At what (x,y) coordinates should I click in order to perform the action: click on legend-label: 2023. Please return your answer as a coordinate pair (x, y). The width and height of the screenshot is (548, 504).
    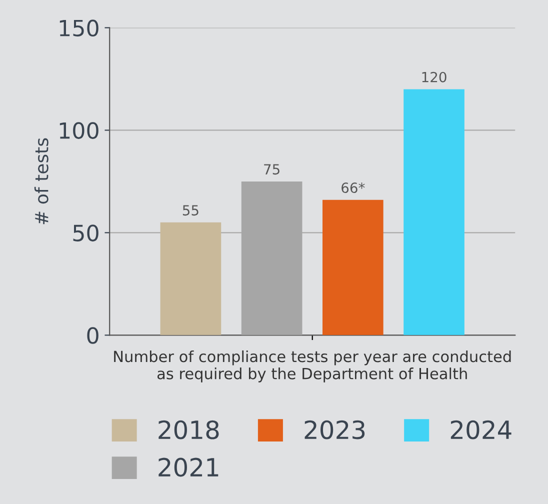
    Looking at the image, I should click on (334, 430).